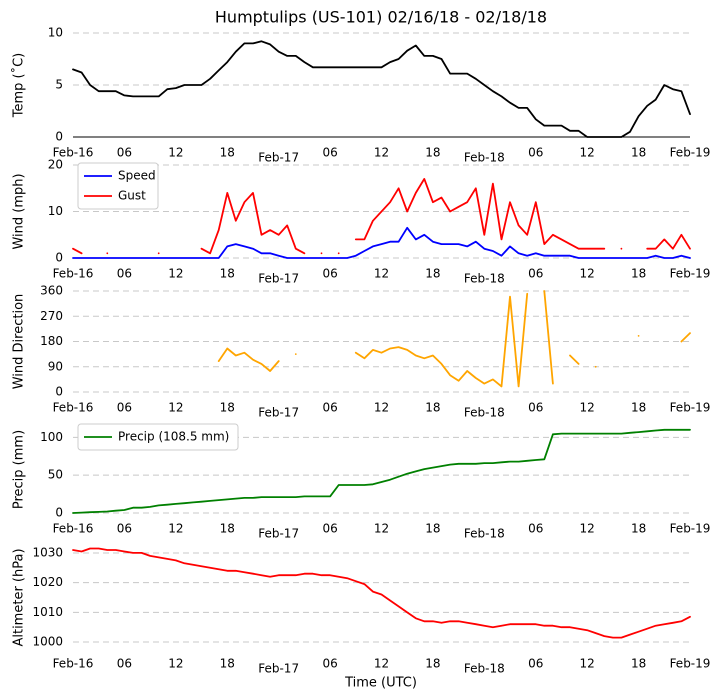  What do you see at coordinates (173, 437) in the screenshot?
I see `legend-label: Precip (108.5 mm)` at bounding box center [173, 437].